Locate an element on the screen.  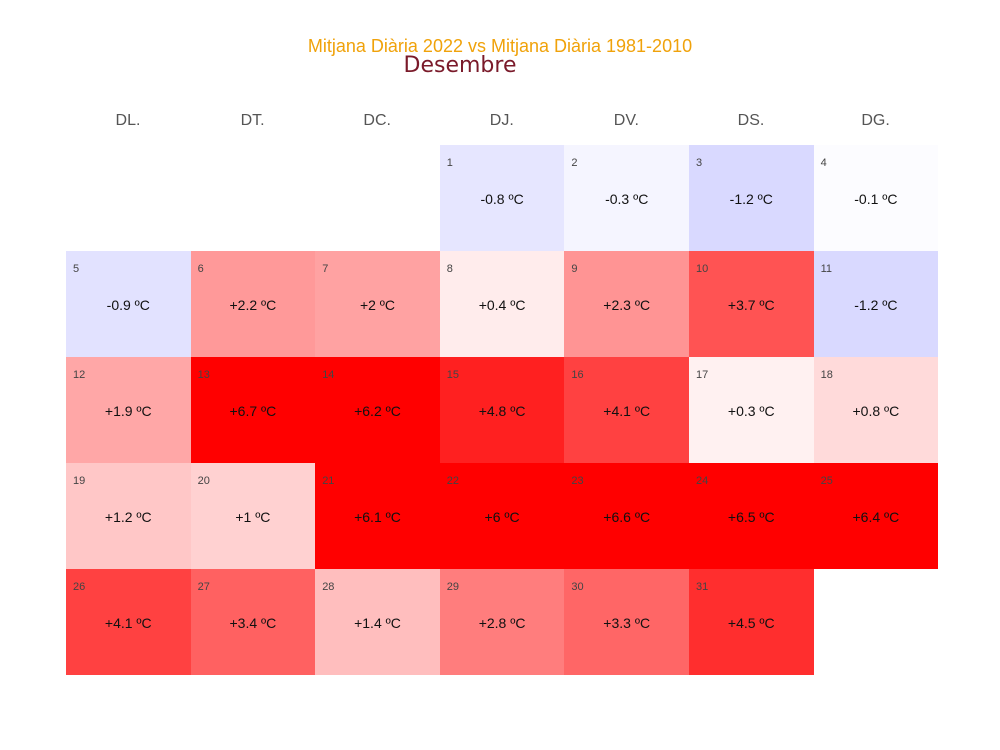
day-cell: 8 +0.4 ºC is located at coordinates (502, 304).